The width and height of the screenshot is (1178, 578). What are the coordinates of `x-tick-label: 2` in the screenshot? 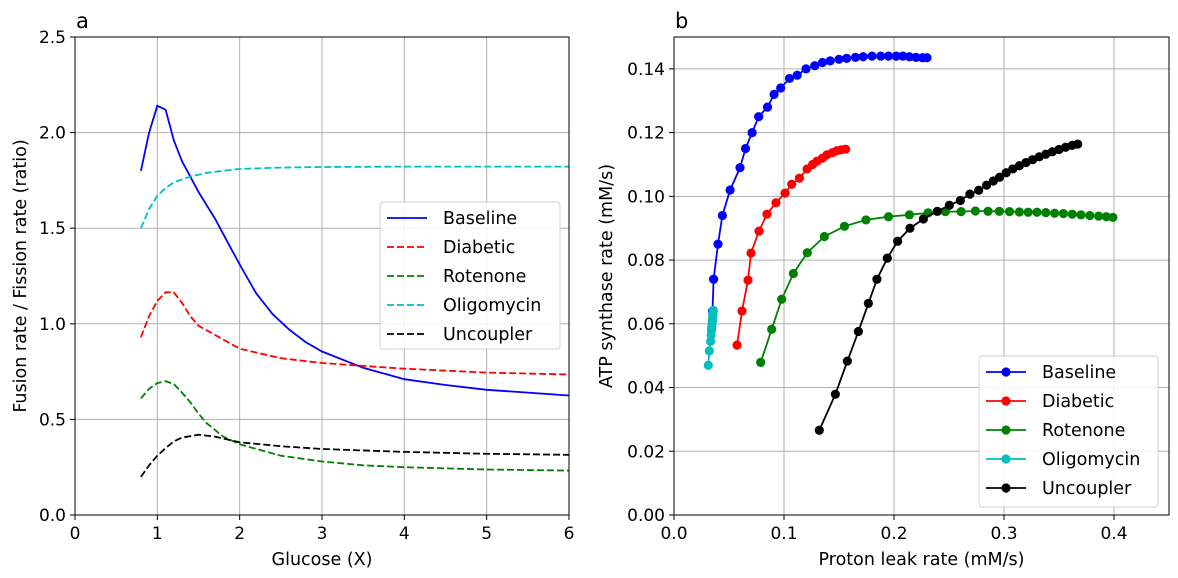 It's located at (239, 534).